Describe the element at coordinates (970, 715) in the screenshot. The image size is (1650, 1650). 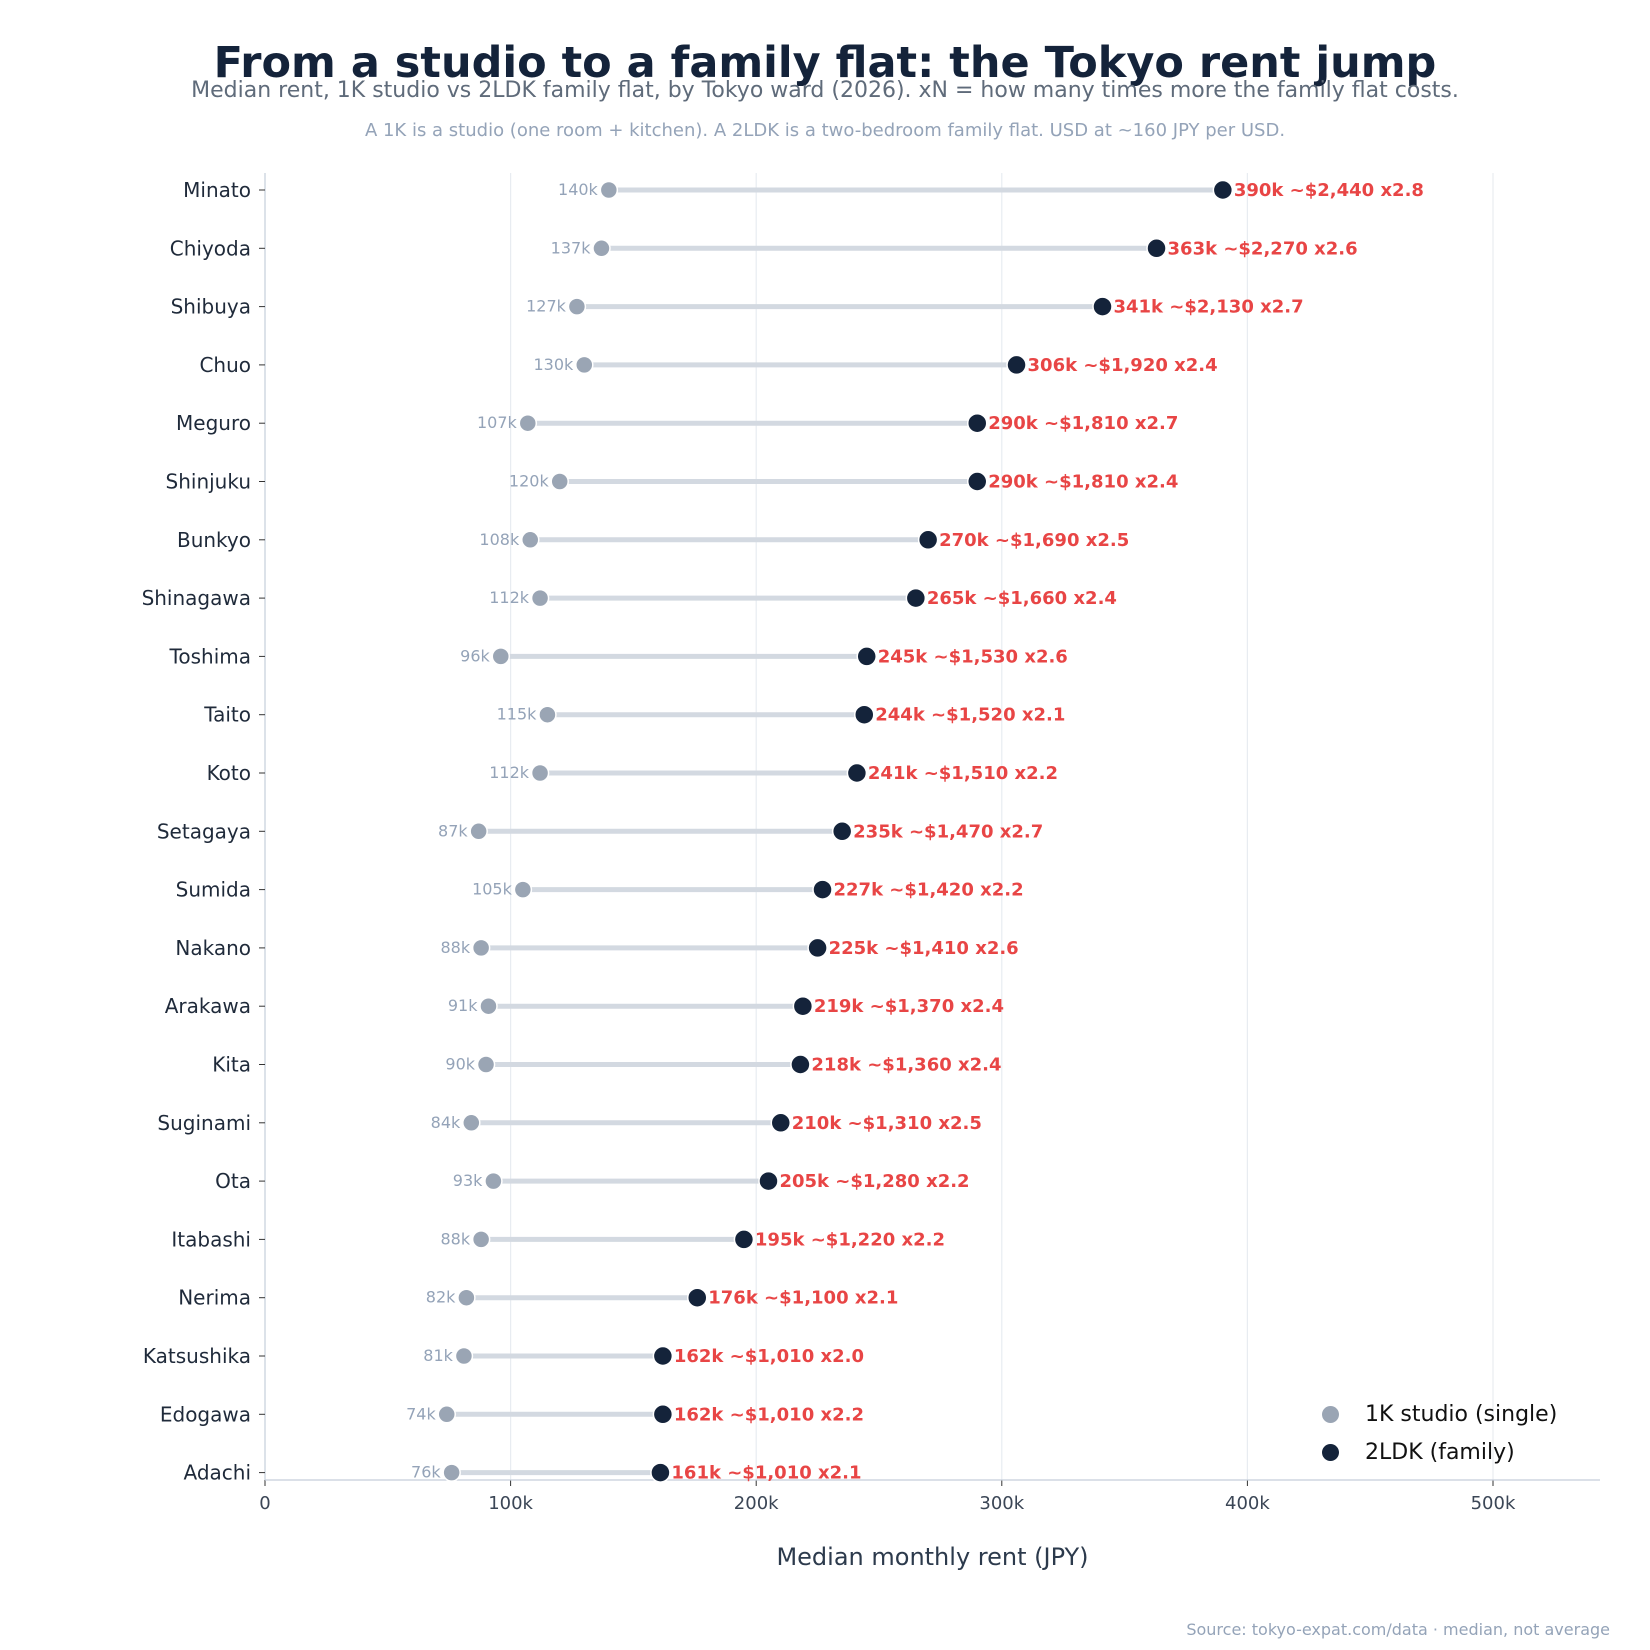
I see `family-annotation: 244k ~$1,520 x2.1` at that location.